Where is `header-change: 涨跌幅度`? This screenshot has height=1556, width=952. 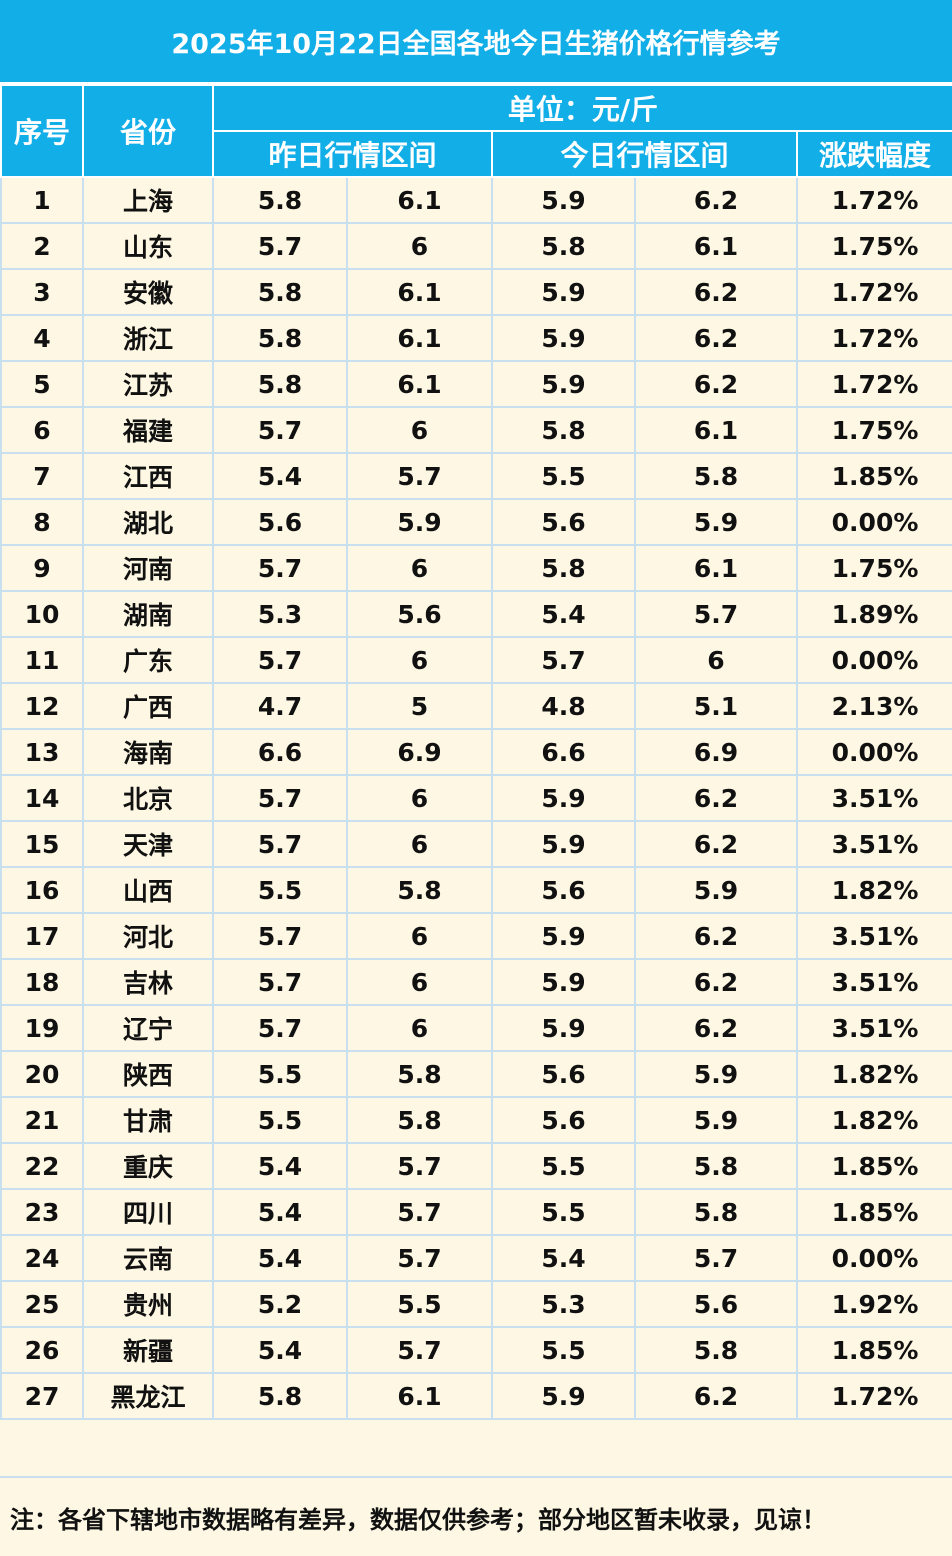 header-change: 涨跌幅度 is located at coordinates (873, 154).